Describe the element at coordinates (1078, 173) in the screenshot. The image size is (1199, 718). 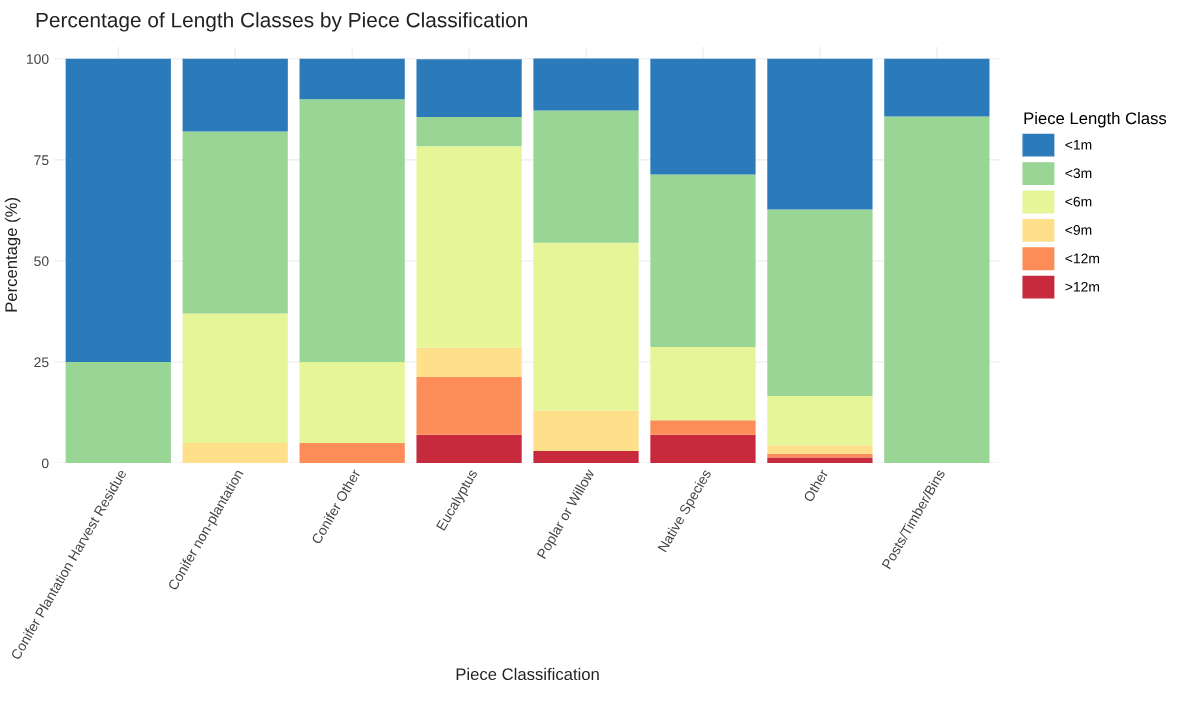
I see `legend-label: <3m` at that location.